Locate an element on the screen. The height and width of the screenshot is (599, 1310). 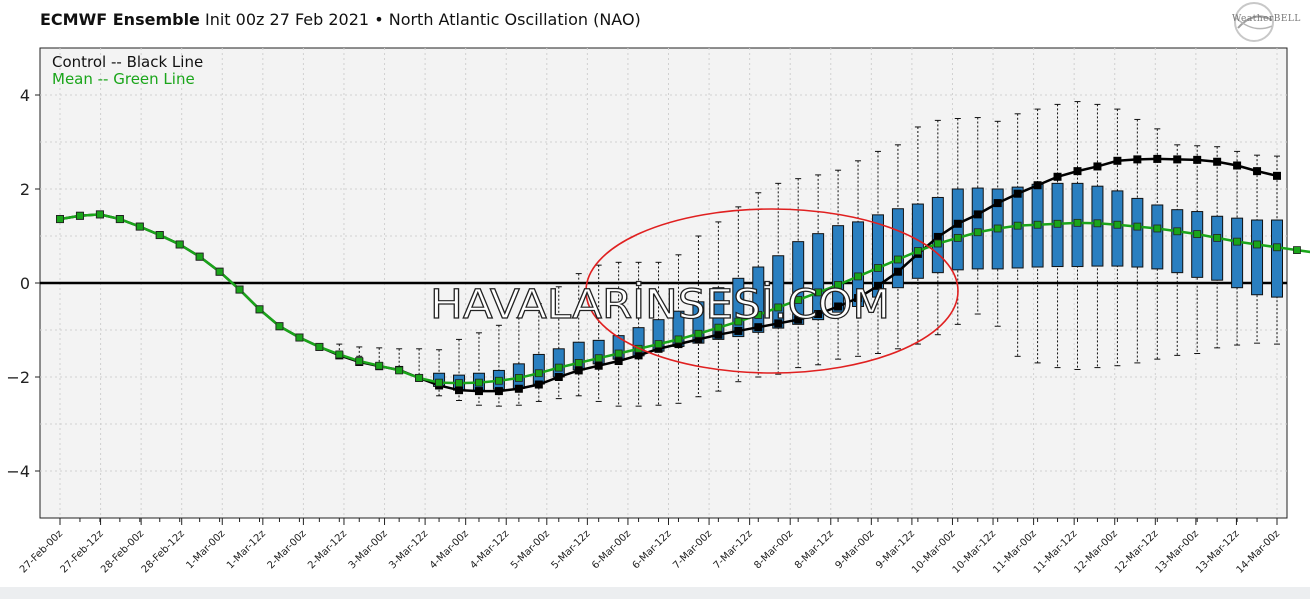
x-tick-label: 5-Mar-00z is located at coordinates (530, 549).